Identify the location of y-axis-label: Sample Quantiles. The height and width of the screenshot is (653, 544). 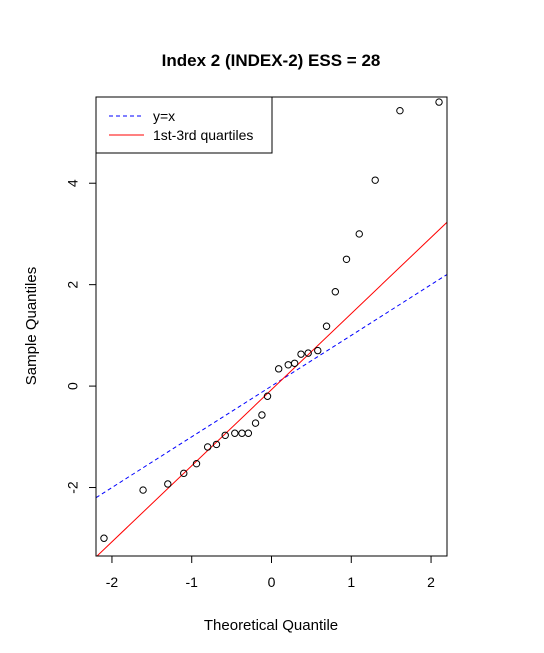
(31, 326).